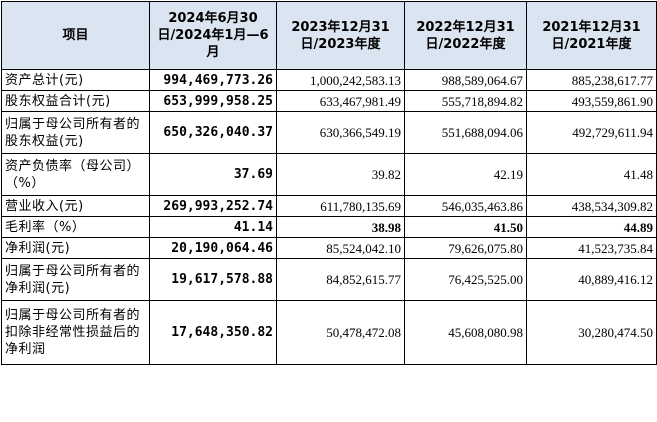  Describe the element at coordinates (465, 132) in the screenshot. I see `cell-value: 551,688,094.06` at that location.